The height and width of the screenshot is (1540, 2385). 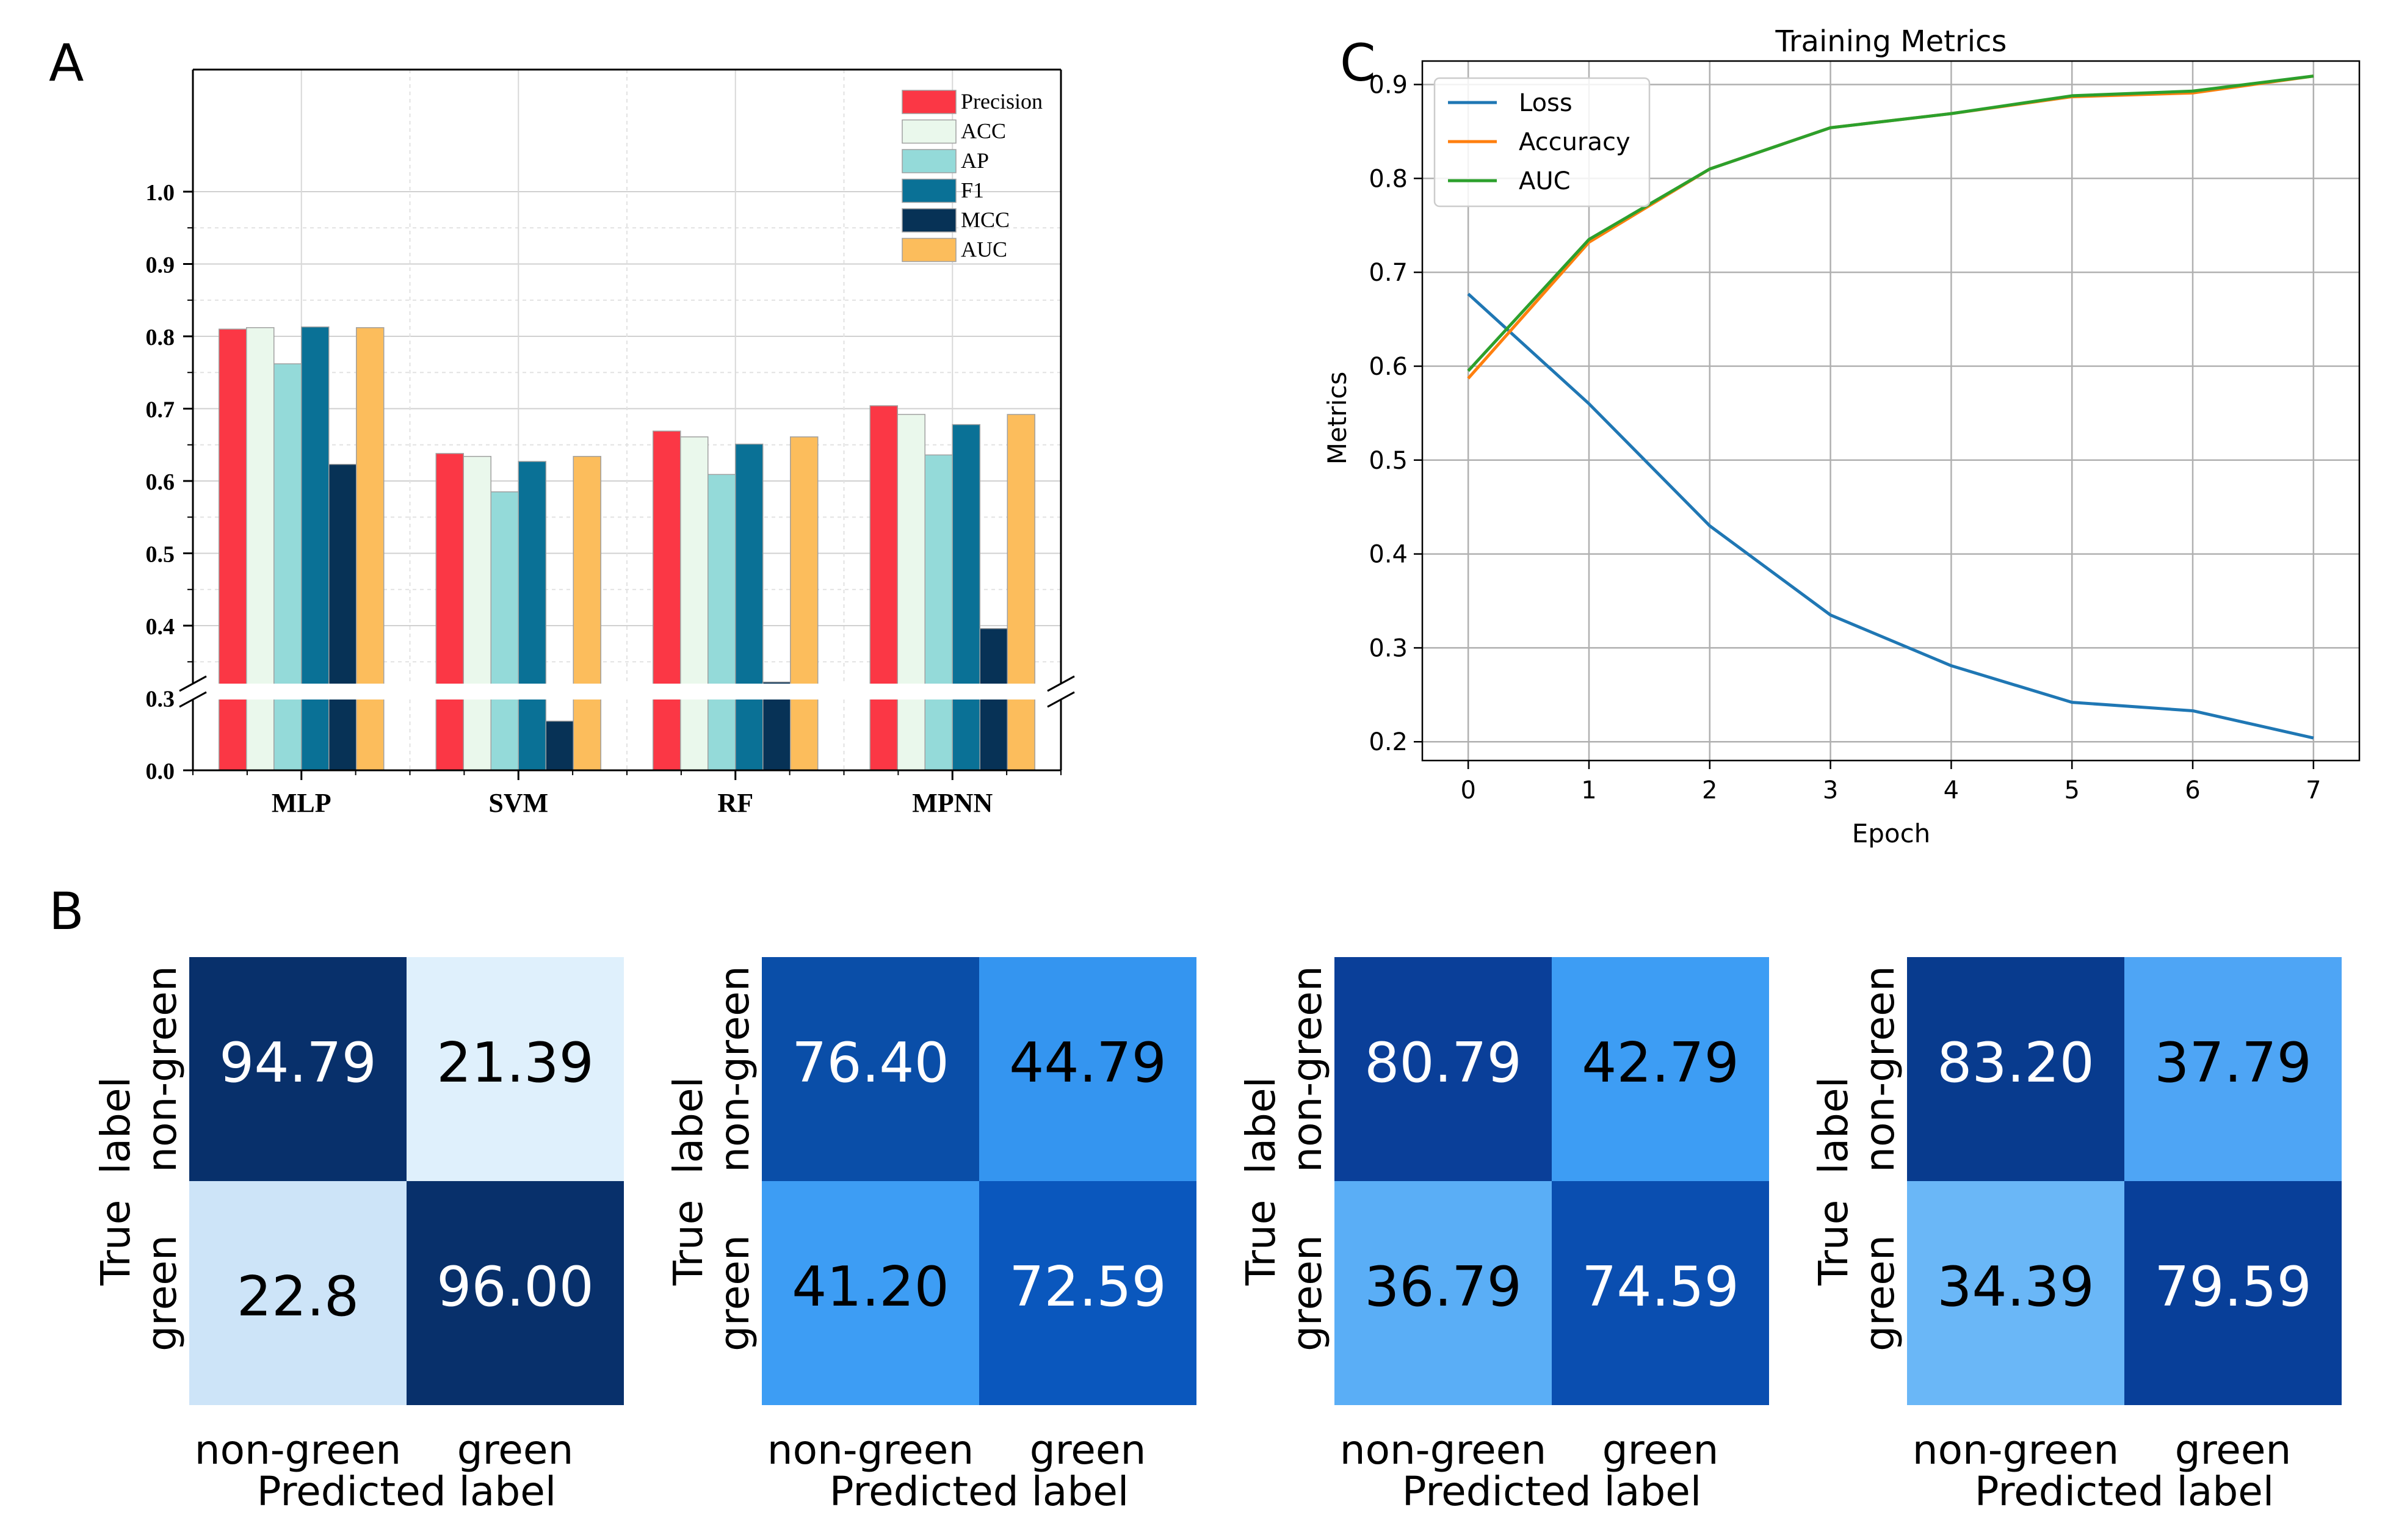 What do you see at coordinates (342, 617) in the screenshot?
I see `bar-mlp-mcc` at bounding box center [342, 617].